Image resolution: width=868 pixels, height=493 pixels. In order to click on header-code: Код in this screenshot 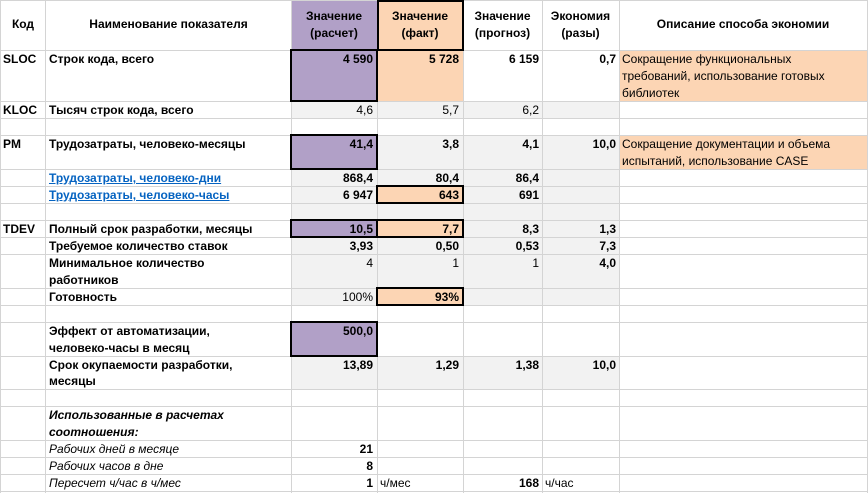, I will do `click(23, 24)`.